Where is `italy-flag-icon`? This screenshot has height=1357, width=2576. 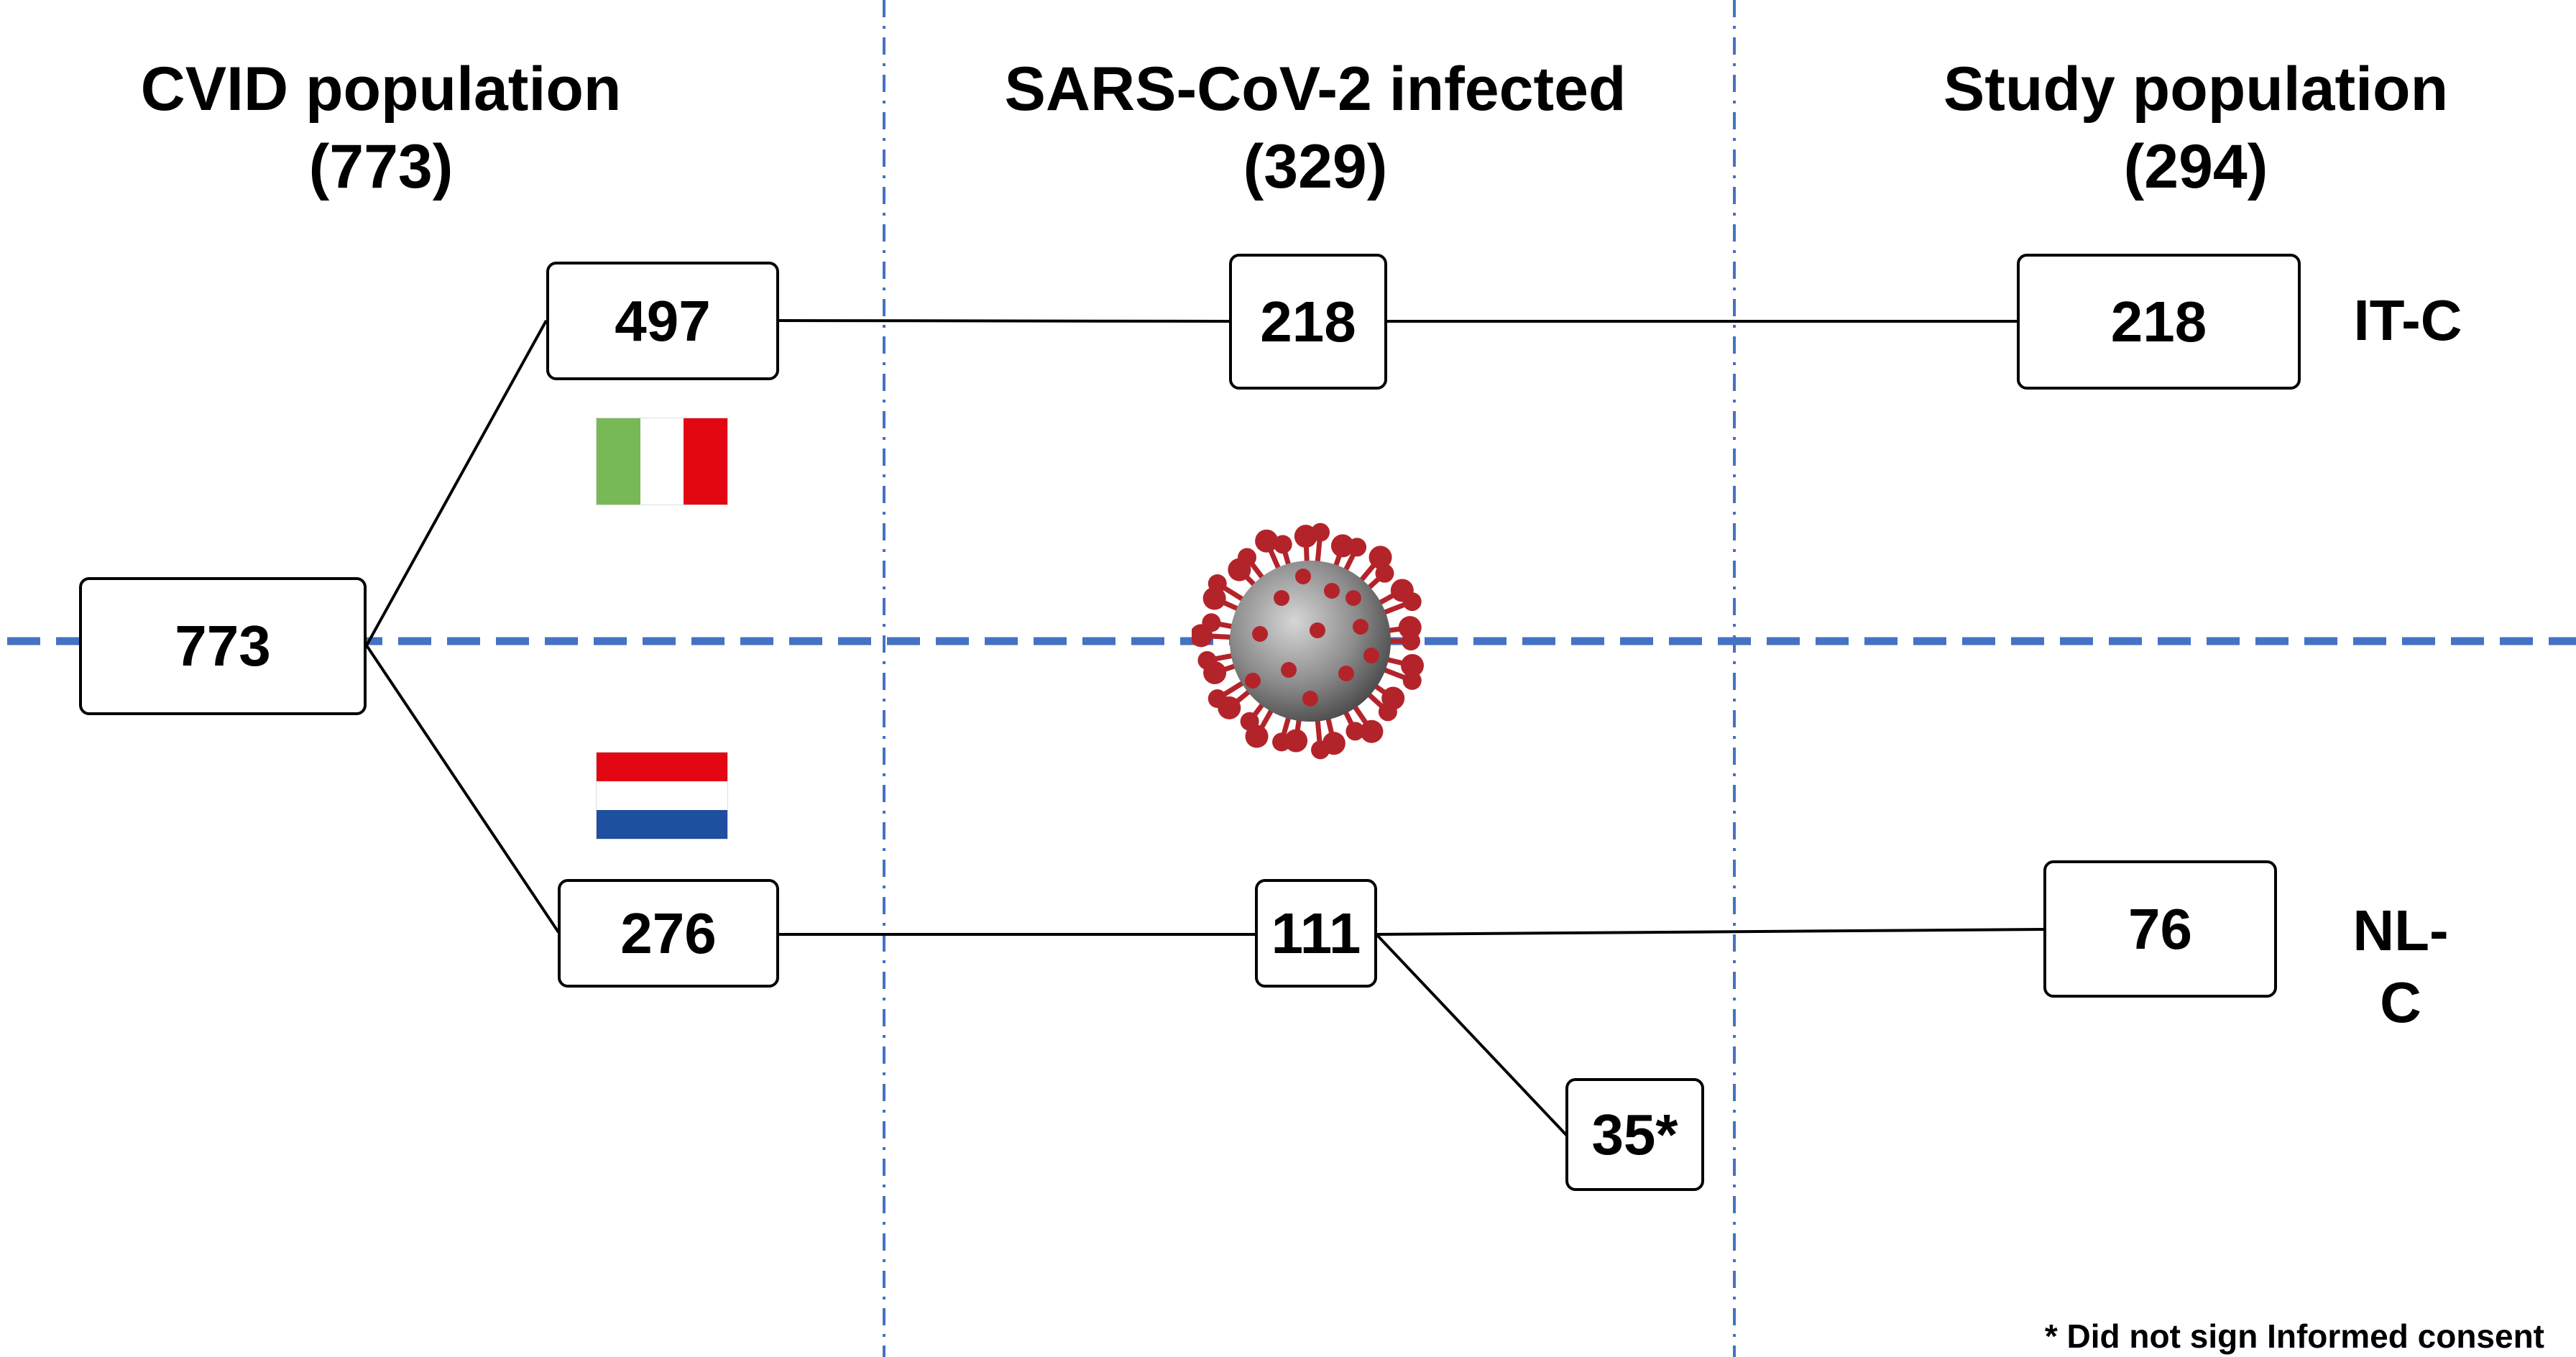 italy-flag-icon is located at coordinates (662, 461).